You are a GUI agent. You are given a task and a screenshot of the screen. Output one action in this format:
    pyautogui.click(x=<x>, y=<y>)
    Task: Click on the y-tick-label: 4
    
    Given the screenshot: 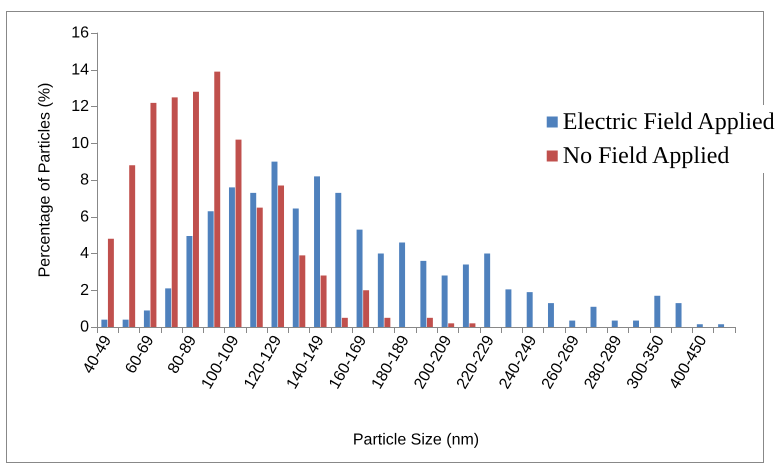 What is the action you would take?
    pyautogui.click(x=85, y=253)
    